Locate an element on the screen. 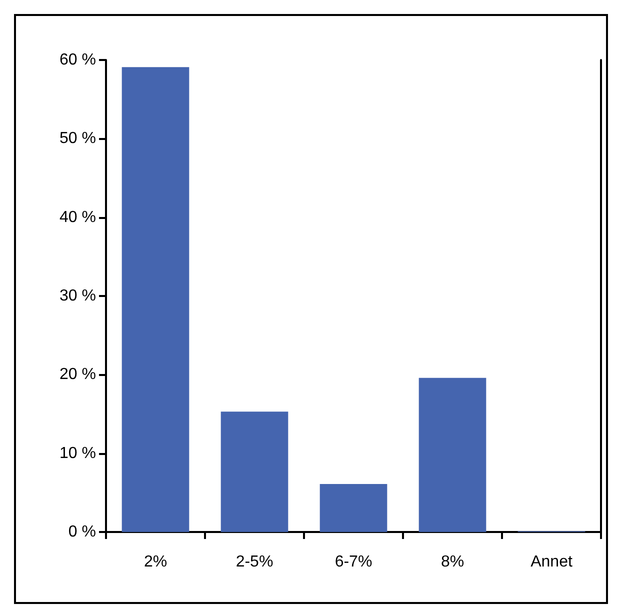 This screenshot has width=624, height=605. x-tick-label: 8% is located at coordinates (452, 562).